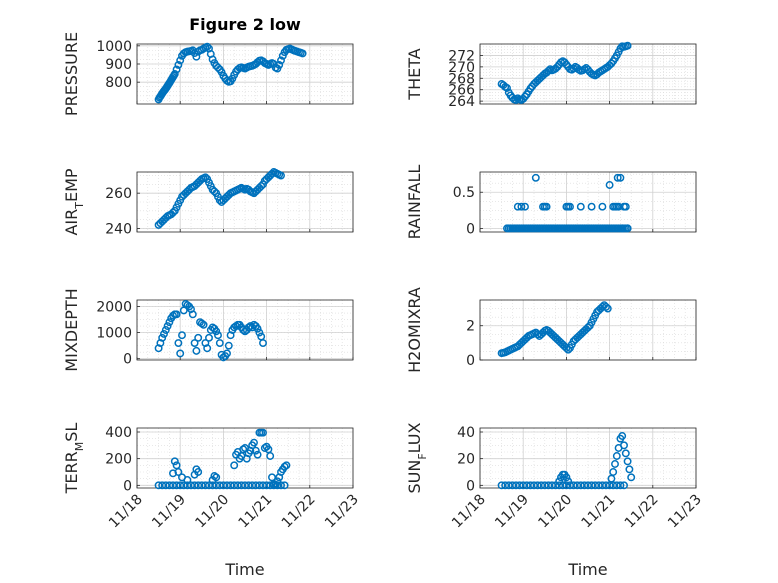  Describe the element at coordinates (114, 308) in the screenshot. I see `y-tick-label: 2000` at that location.